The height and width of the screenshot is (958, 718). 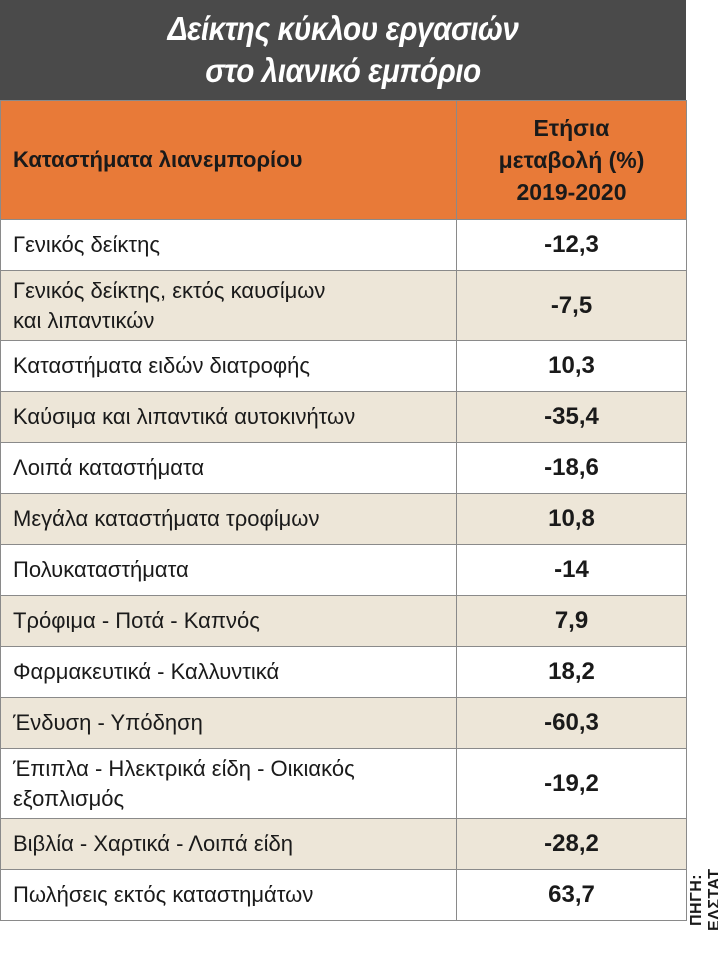 What do you see at coordinates (161, 365) in the screenshot?
I see `row-label-line: Καταστήματα ειδών διατροφής` at bounding box center [161, 365].